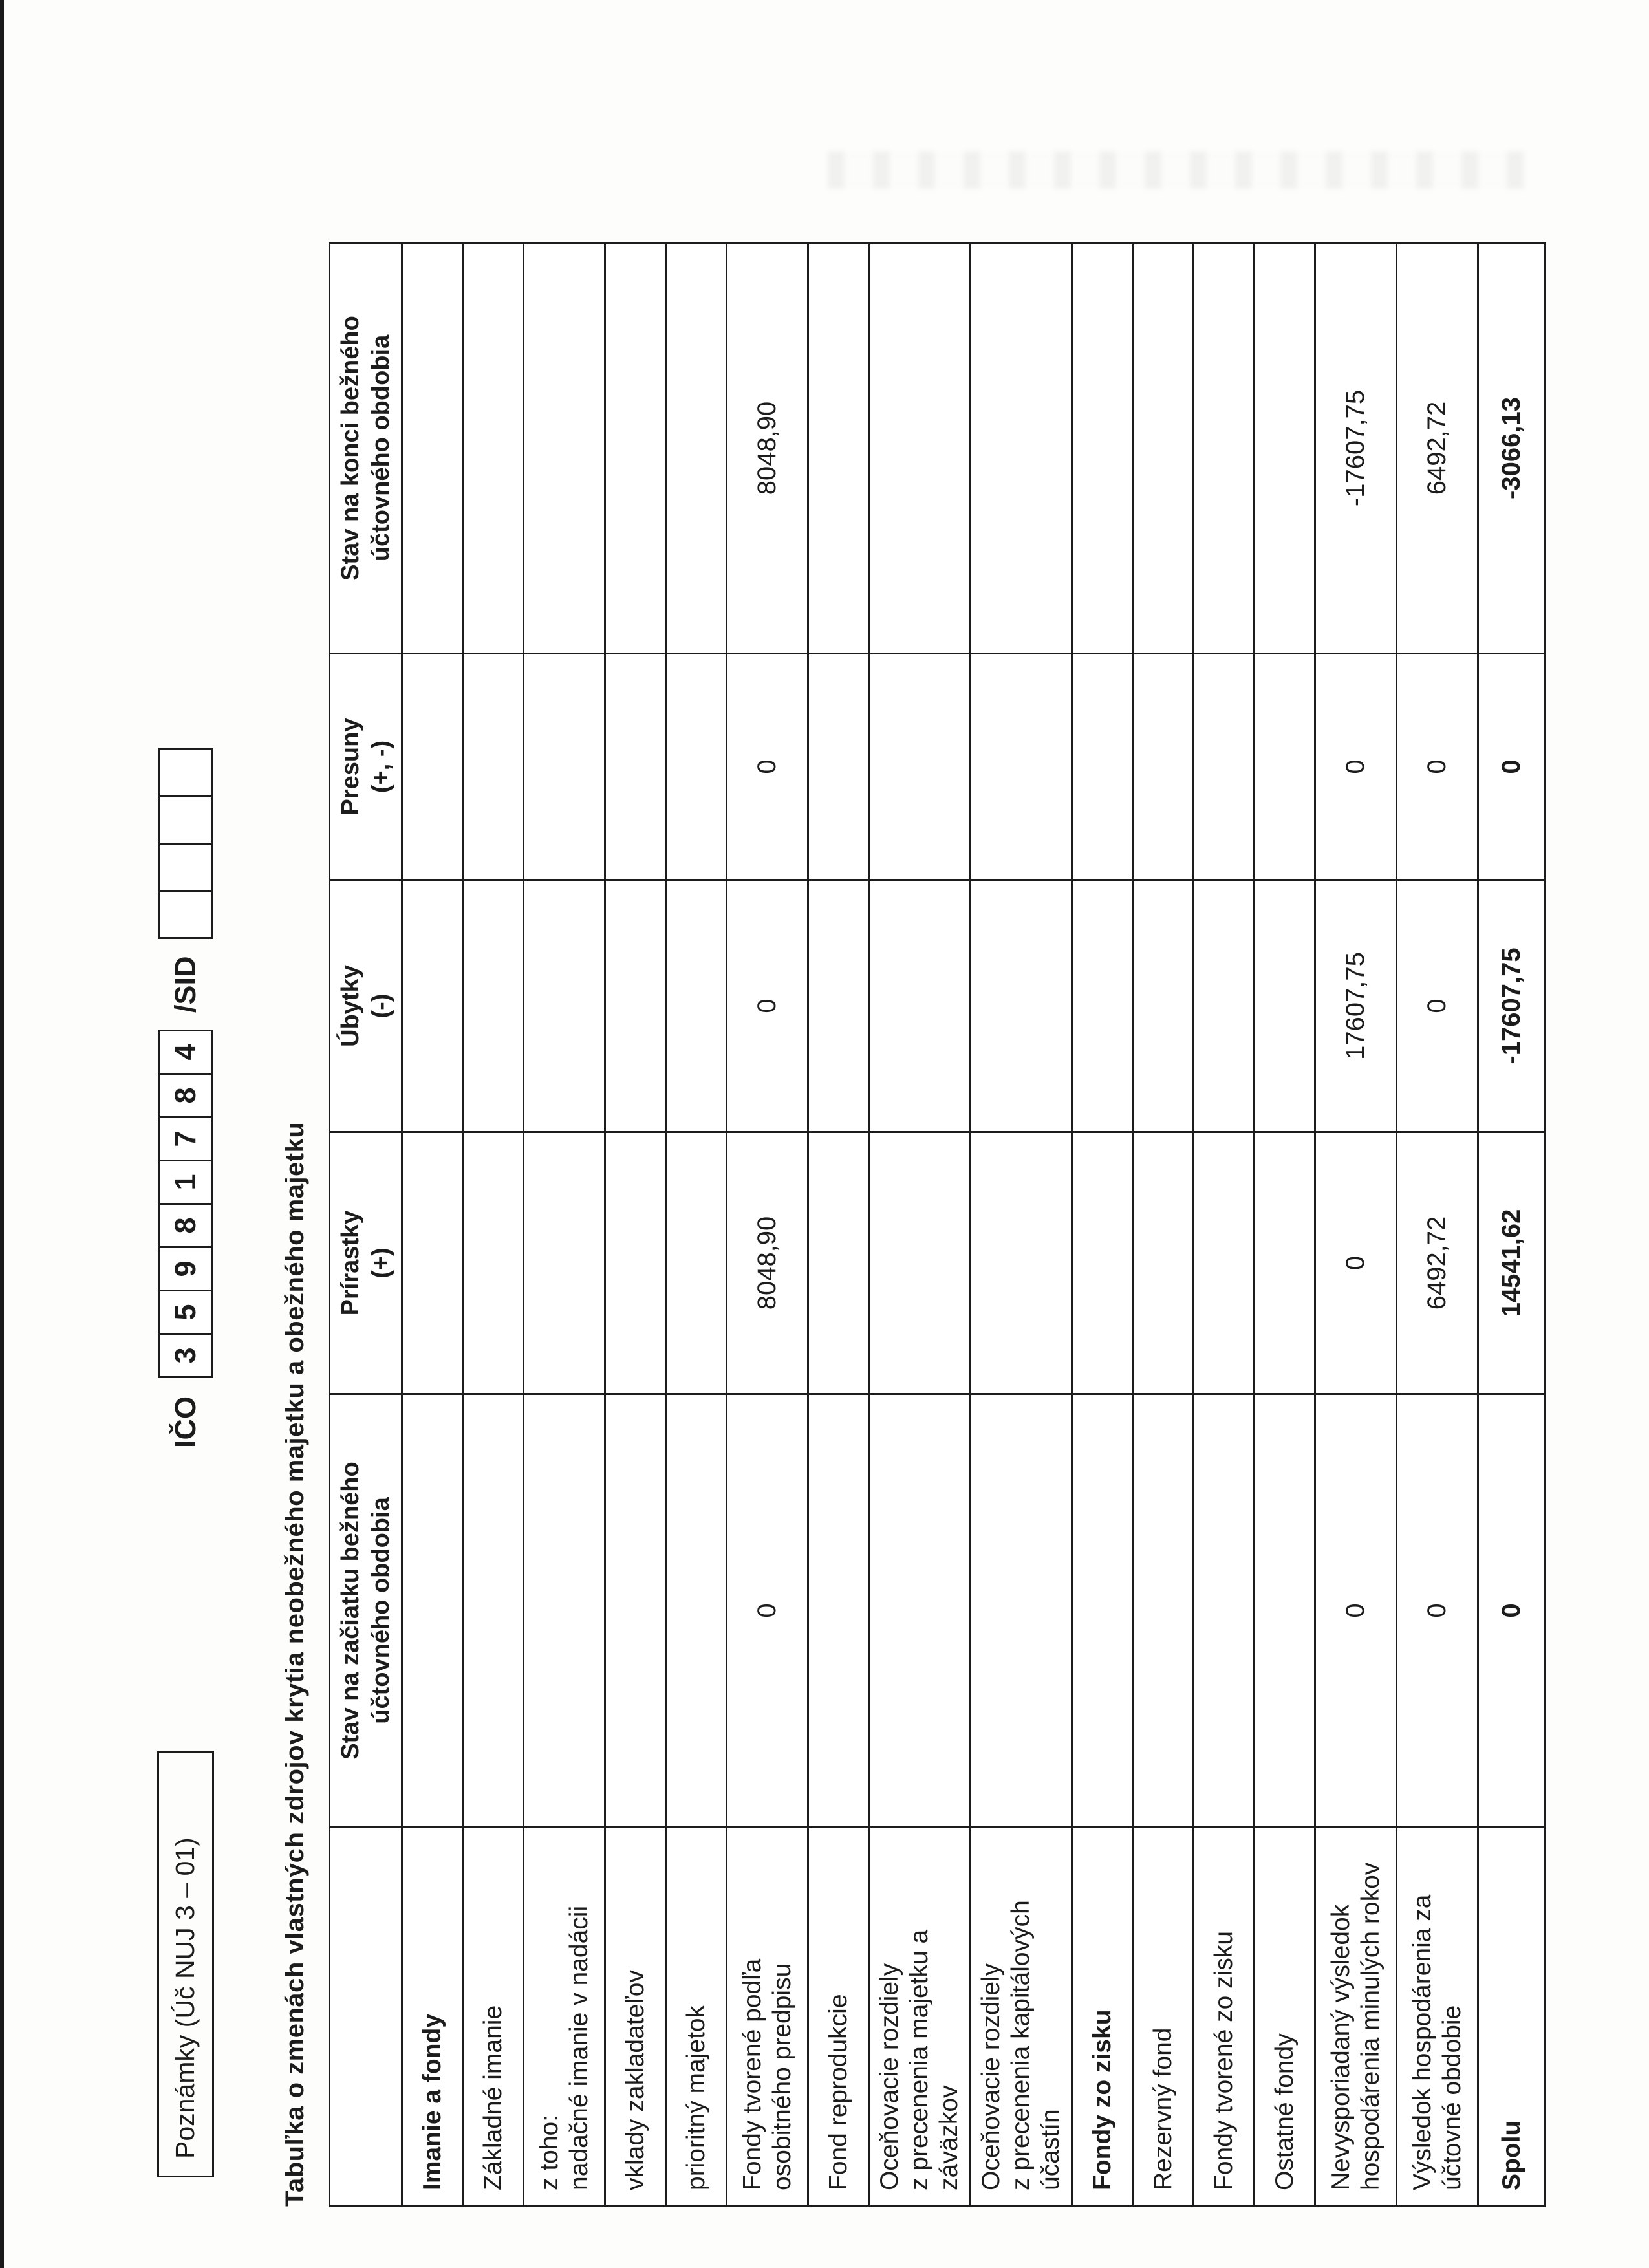 This screenshot has height=2268, width=1649. What do you see at coordinates (564, 2016) in the screenshot?
I see `row-label-cell: z toho: nadačné imanie v nadácii` at bounding box center [564, 2016].